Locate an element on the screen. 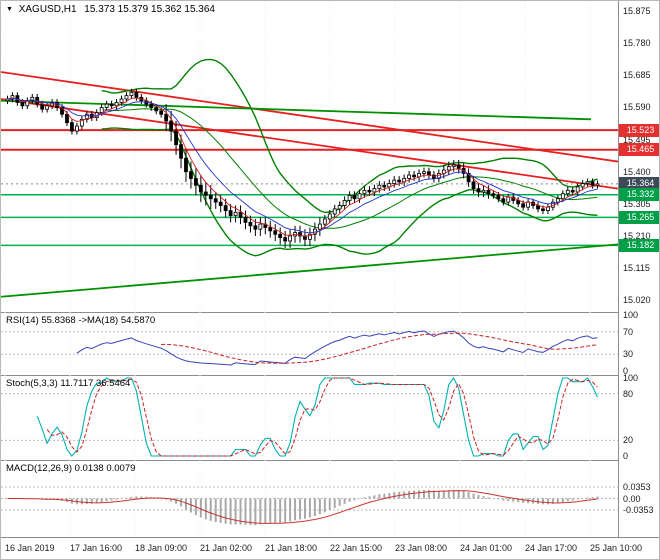 The height and width of the screenshot is (560, 660). stoch-tick: 0 is located at coordinates (626, 456).